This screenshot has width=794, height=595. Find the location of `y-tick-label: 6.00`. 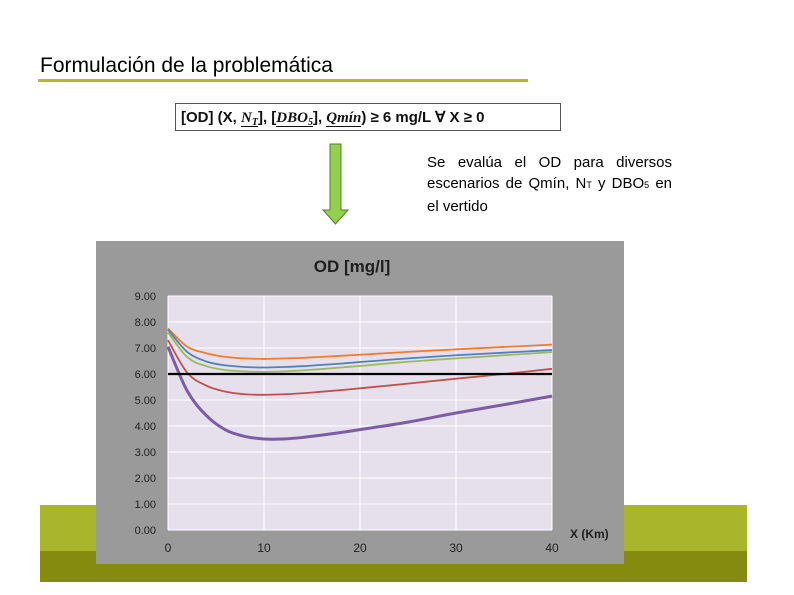

y-tick-label: 6.00 is located at coordinates (145, 375).